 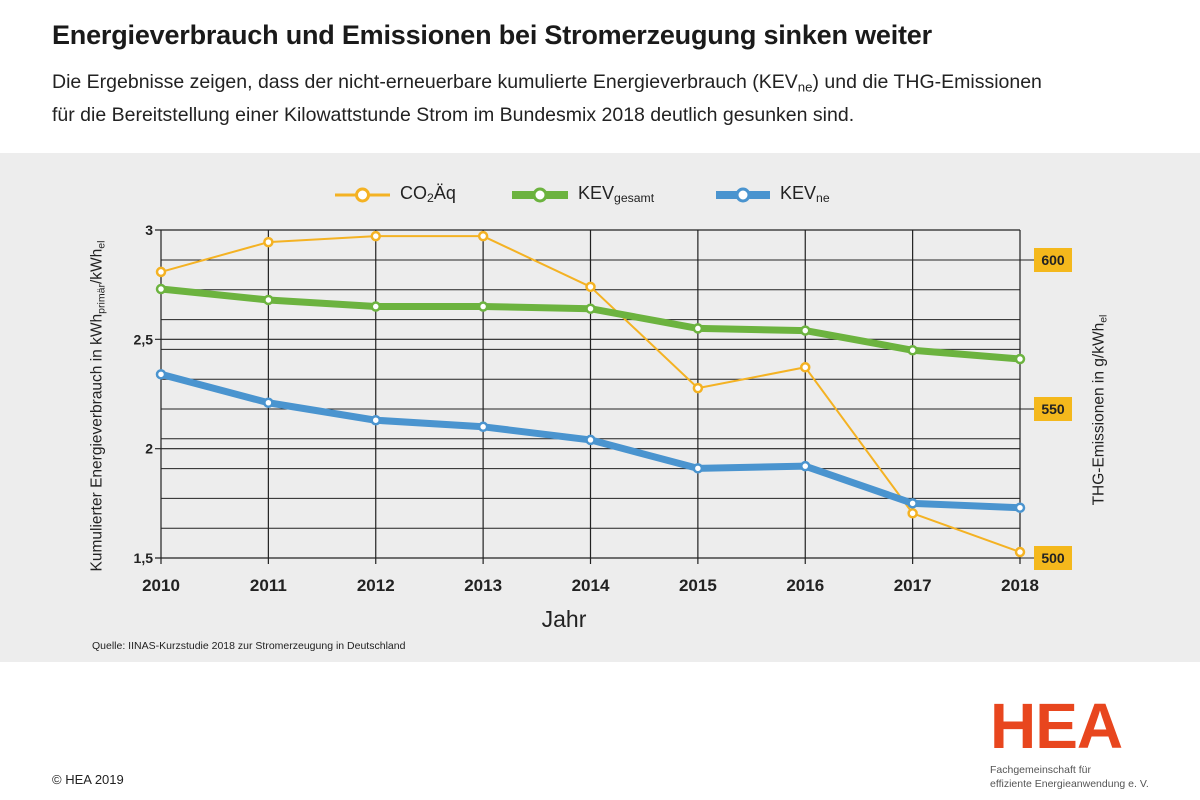 I want to click on x-tick-label: 2010, so click(x=161, y=585).